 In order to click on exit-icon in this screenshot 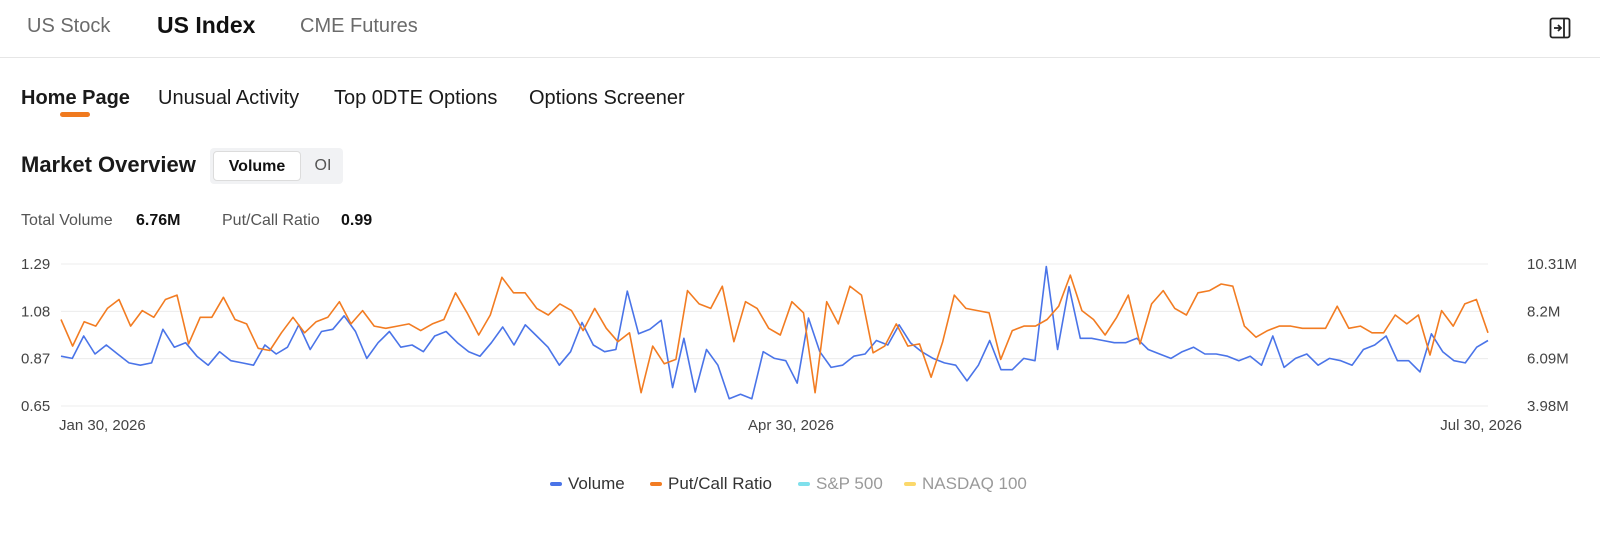, I will do `click(1560, 28)`.